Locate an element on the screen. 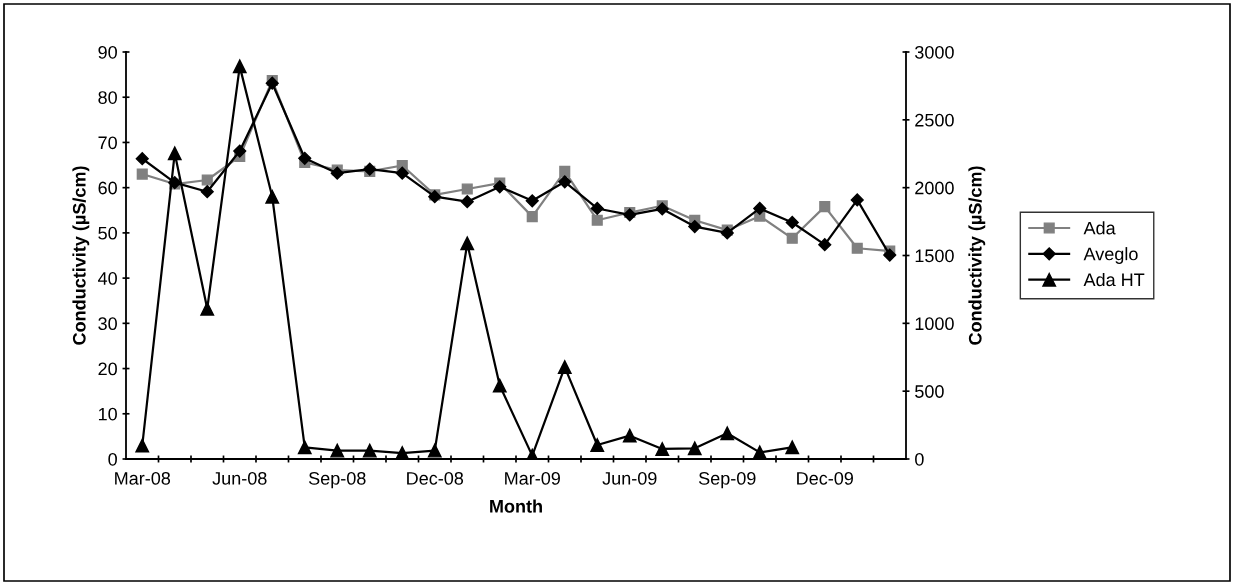  y-axis-title: Conductivity (µS/cm) is located at coordinates (81, 255).